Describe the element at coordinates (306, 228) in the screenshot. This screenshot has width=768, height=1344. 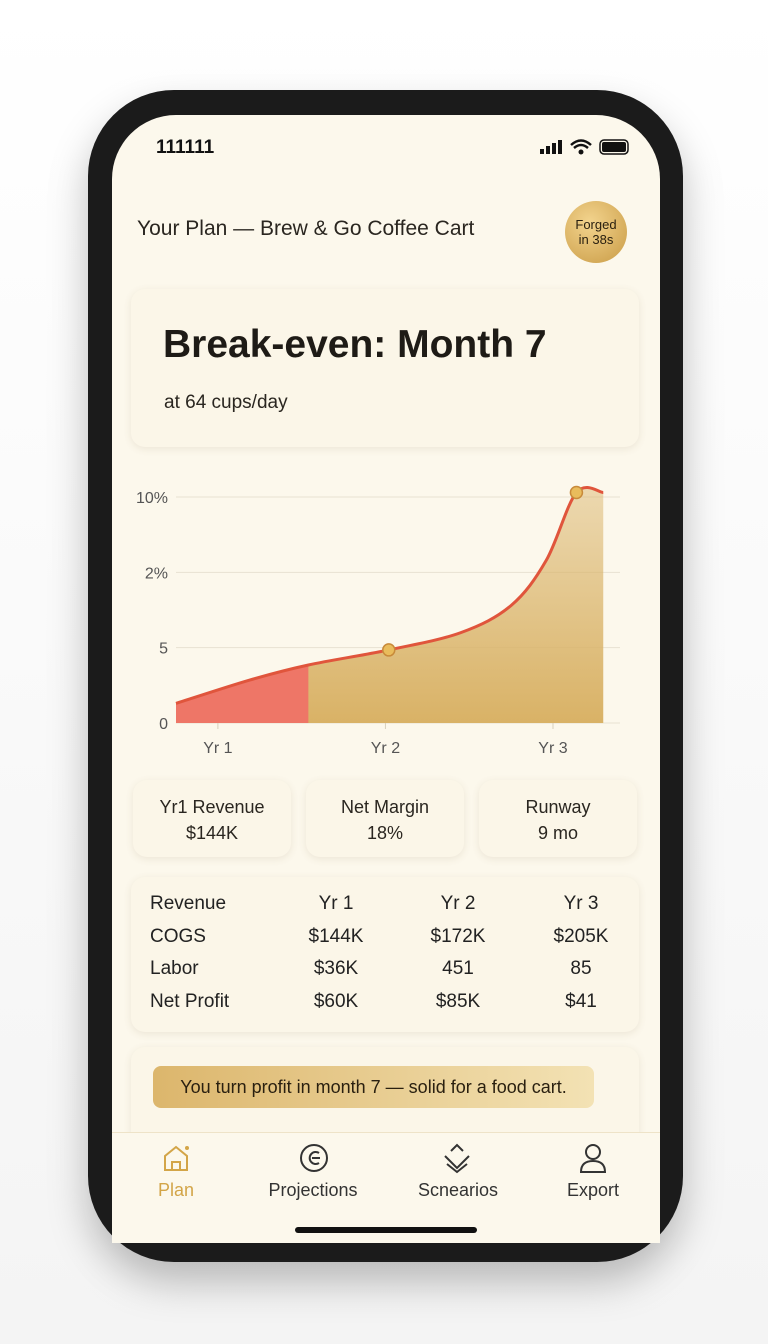
I see `plan-title: Your Plan — Brew & Go Coffee Cart` at that location.